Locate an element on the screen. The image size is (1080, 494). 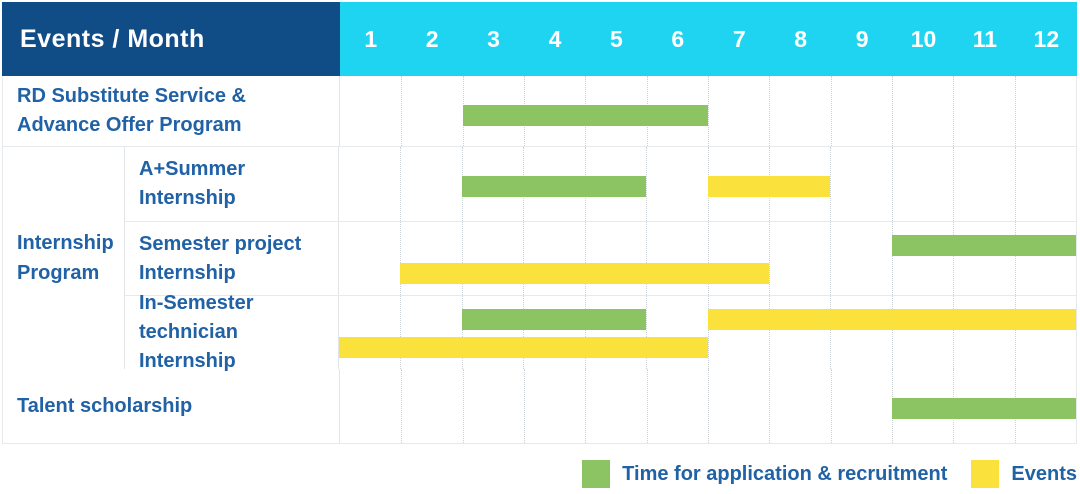
month-header-cell: 7 is located at coordinates (739, 38).